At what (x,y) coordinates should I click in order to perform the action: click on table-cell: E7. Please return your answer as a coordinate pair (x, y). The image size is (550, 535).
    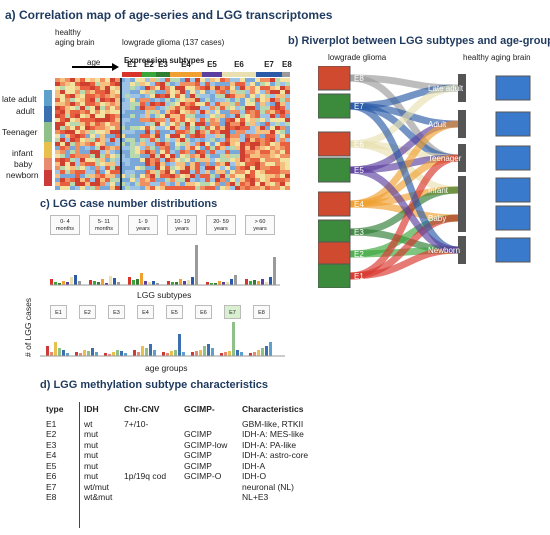
    Looking at the image, I should click on (51, 486).